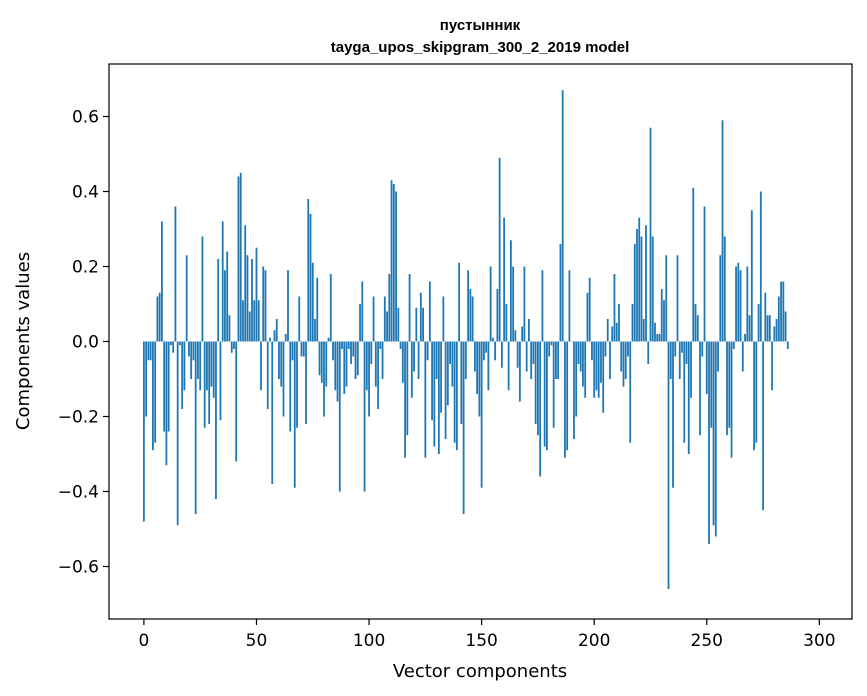 This screenshot has width=867, height=696. Describe the element at coordinates (707, 641) in the screenshot. I see `x-tick-label: 250` at that location.